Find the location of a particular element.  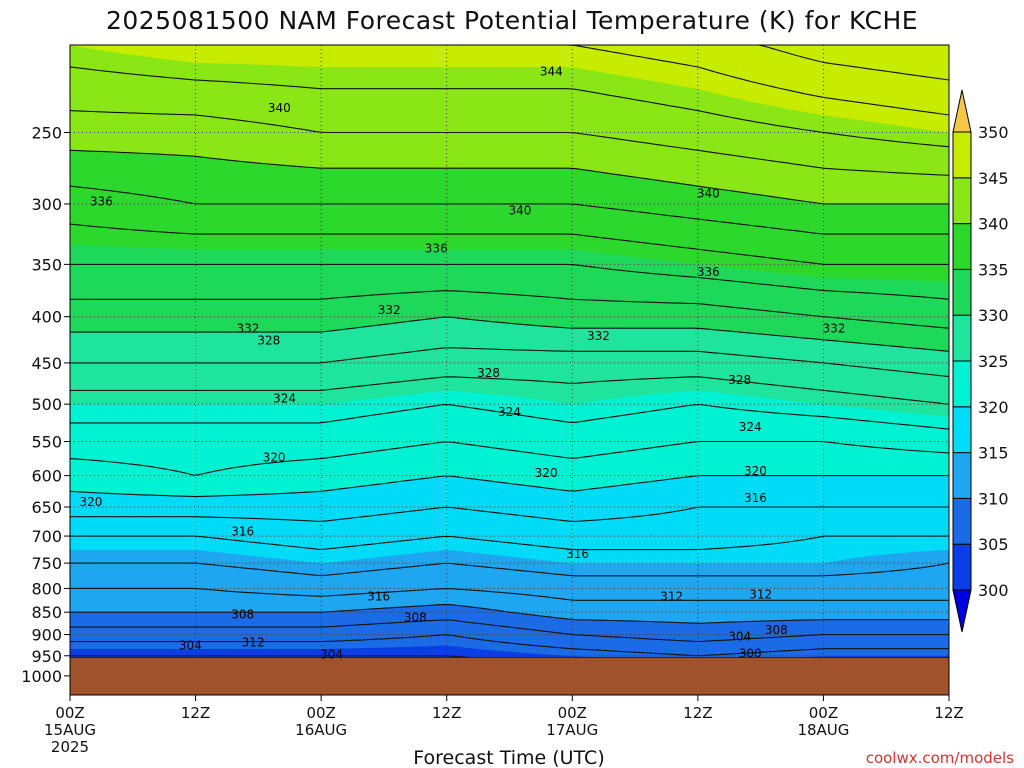

colorbar-tick-label: 300 is located at coordinates (993, 590).